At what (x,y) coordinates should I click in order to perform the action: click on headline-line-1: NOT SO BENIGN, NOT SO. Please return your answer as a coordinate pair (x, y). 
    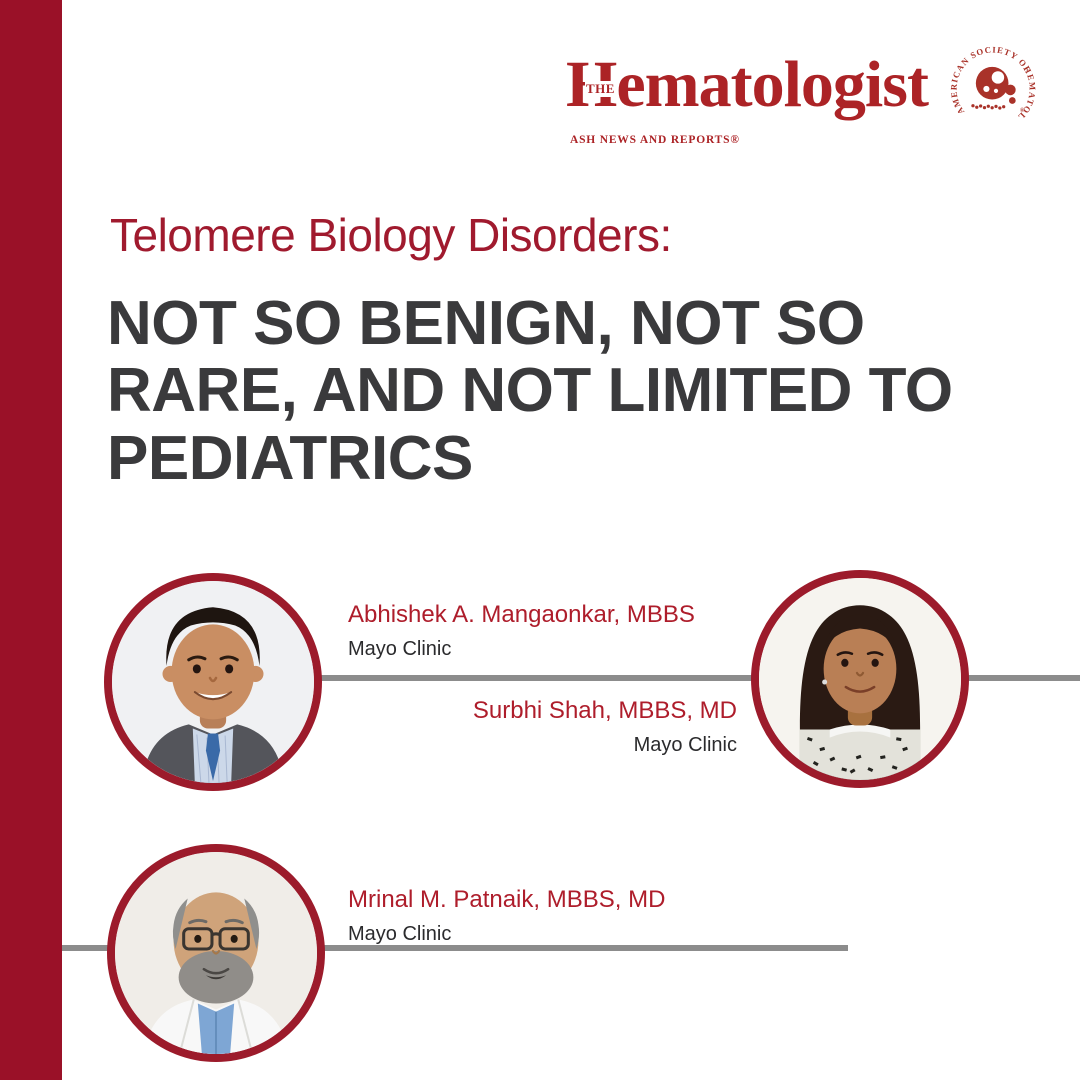
    Looking at the image, I should click on (486, 323).